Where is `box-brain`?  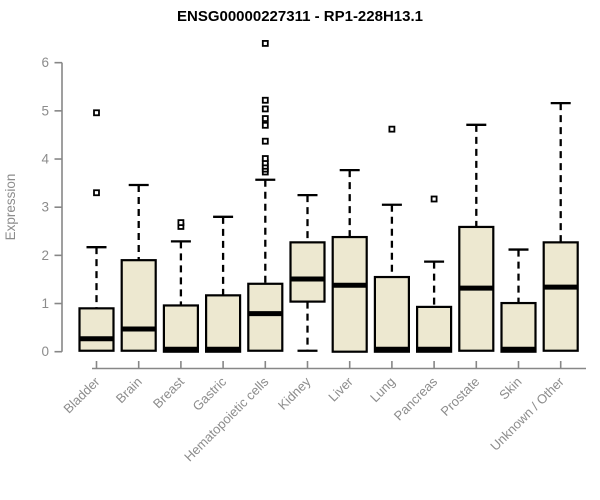 box-brain is located at coordinates (138, 305).